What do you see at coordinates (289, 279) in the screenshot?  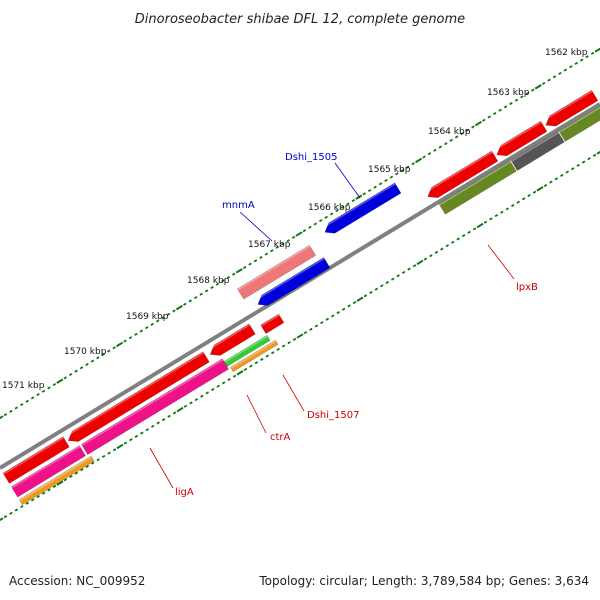 I see `gene-mnma-shine` at bounding box center [289, 279].